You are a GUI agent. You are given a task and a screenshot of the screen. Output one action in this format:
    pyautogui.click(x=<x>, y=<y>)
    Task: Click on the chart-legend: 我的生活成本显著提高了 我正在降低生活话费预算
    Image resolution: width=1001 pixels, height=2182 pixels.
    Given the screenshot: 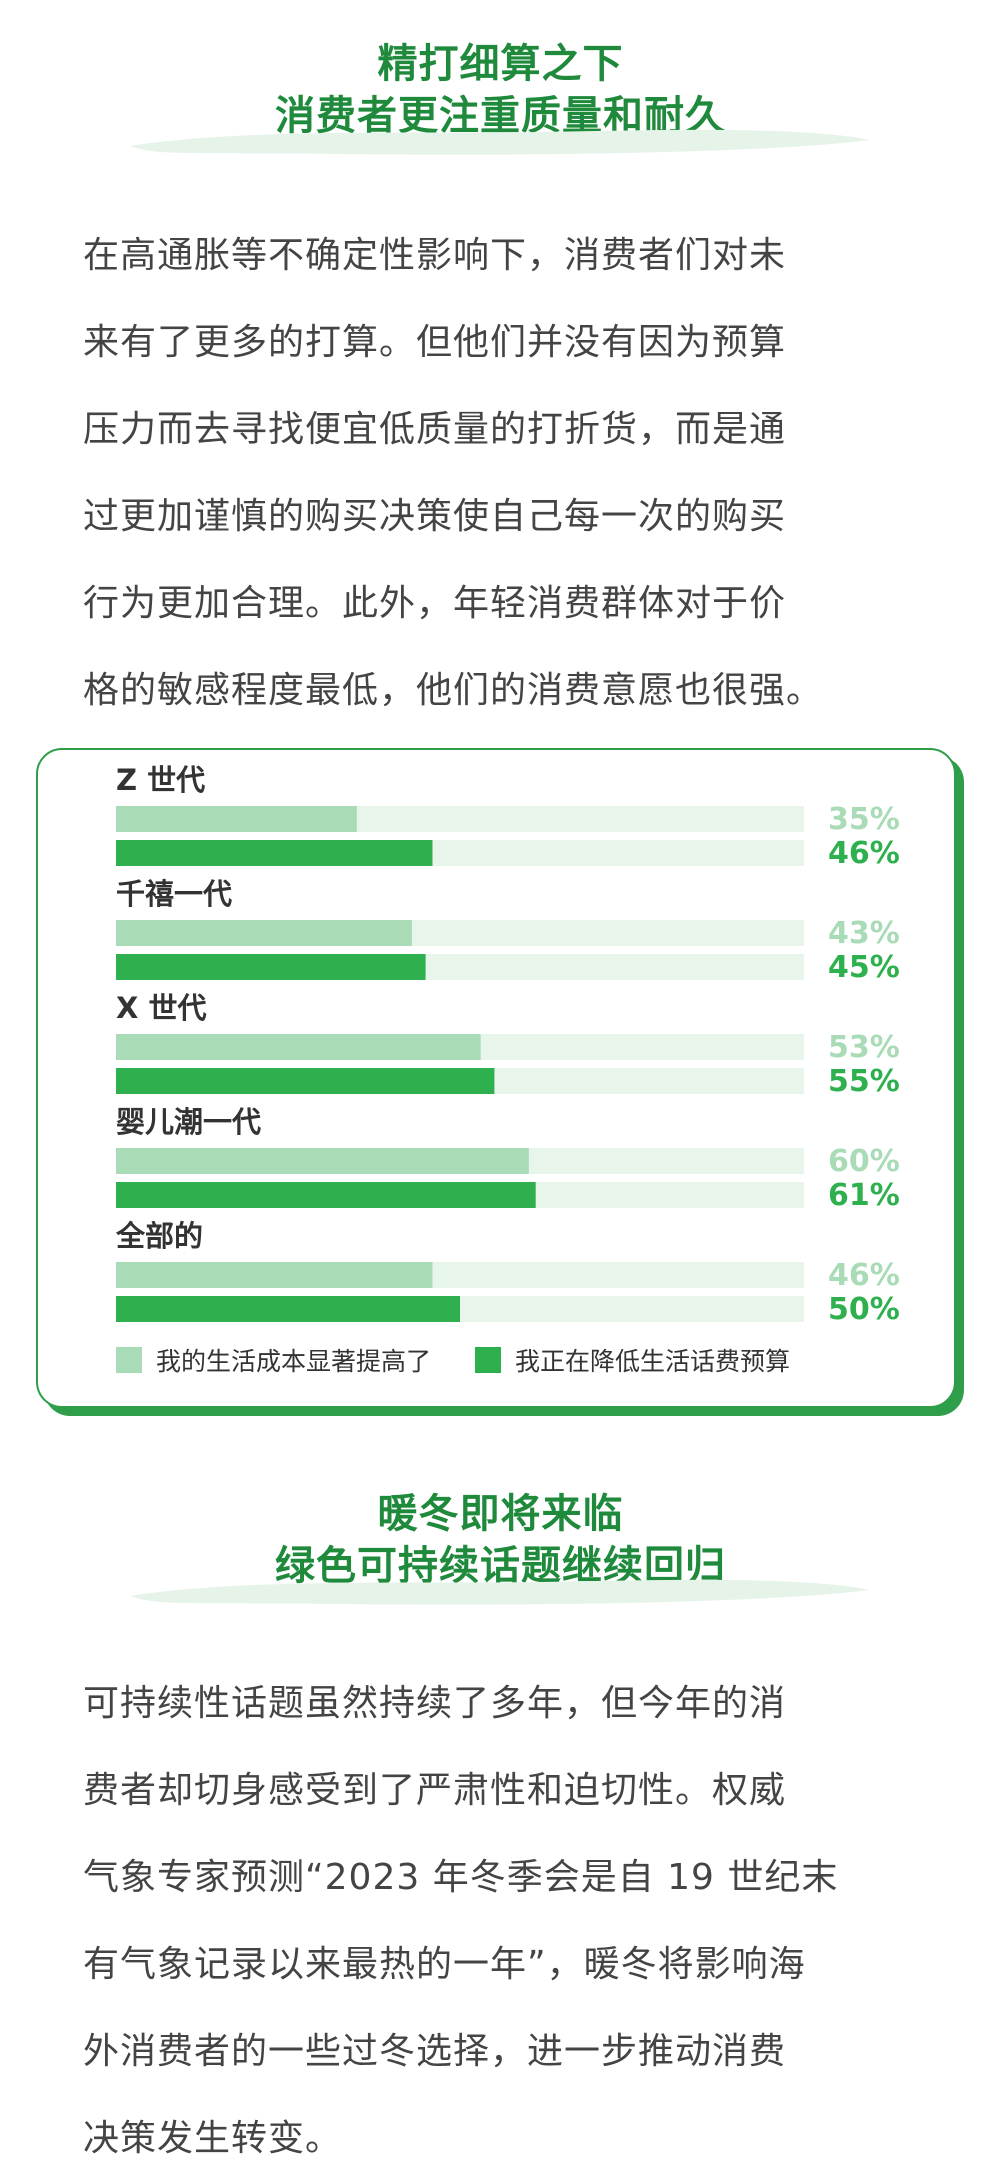 What is the action you would take?
    pyautogui.click(x=475, y=1360)
    